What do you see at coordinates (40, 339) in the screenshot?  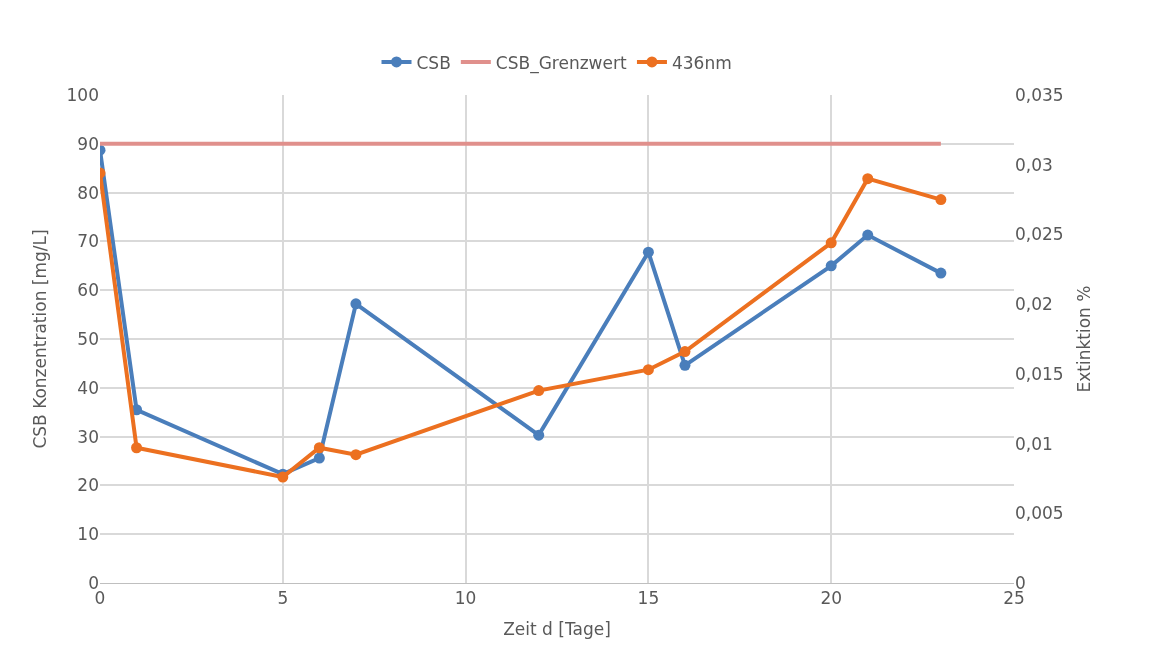 I see `y-axis-title: CSB Konzentration [mg/L]` at bounding box center [40, 339].